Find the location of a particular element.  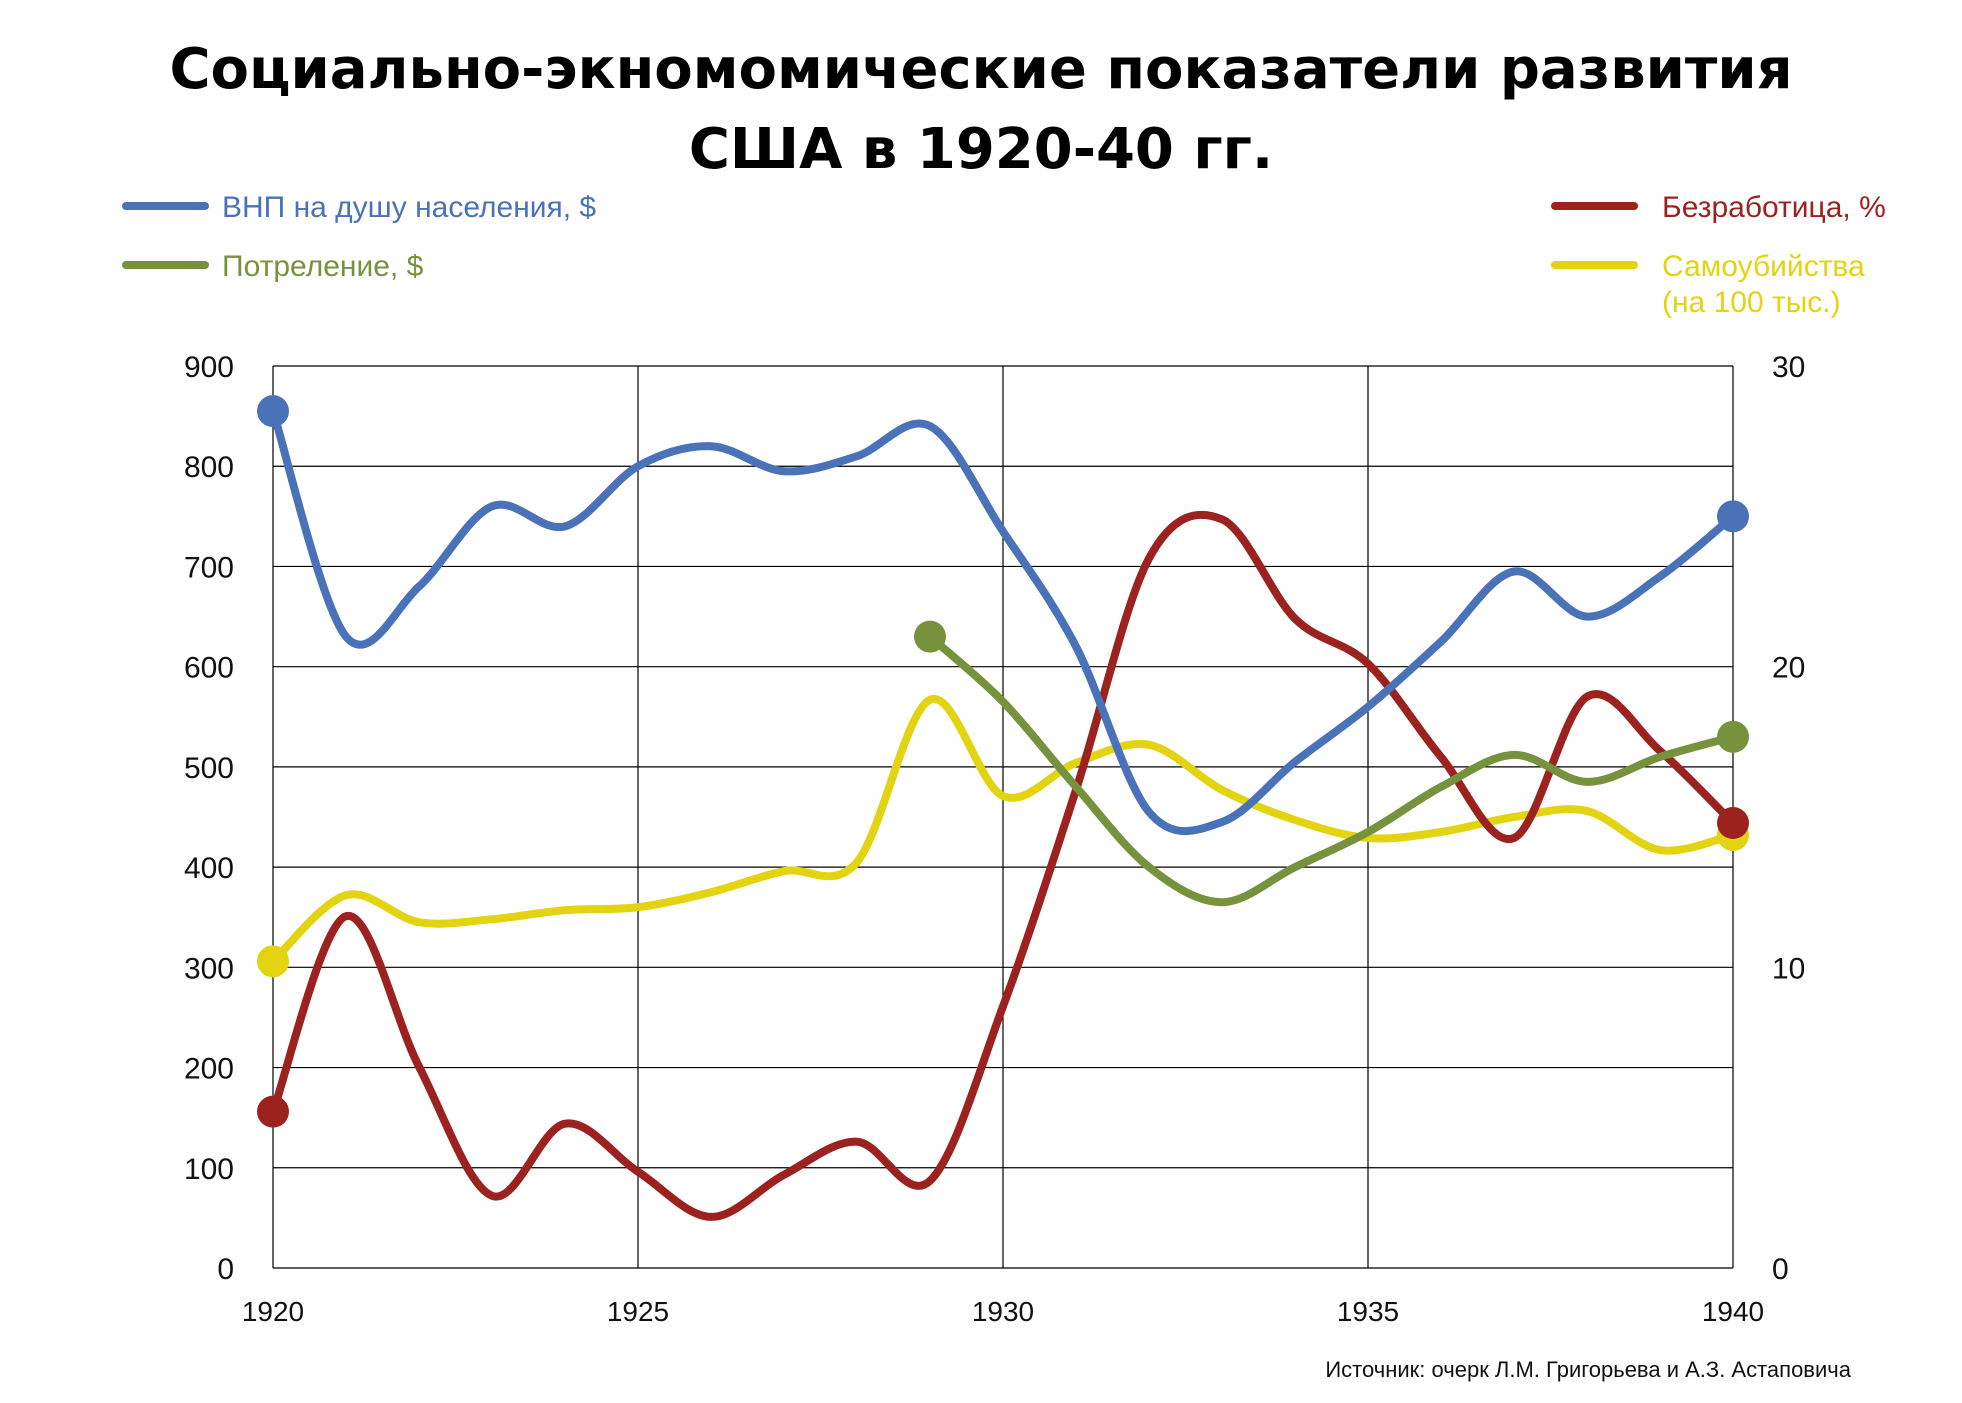

y-left-tick-label: 300 is located at coordinates (209, 968).